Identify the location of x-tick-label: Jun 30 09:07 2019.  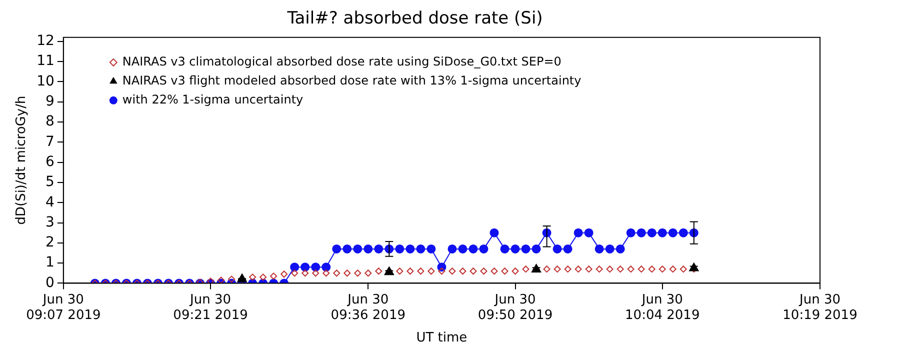
(63, 307).